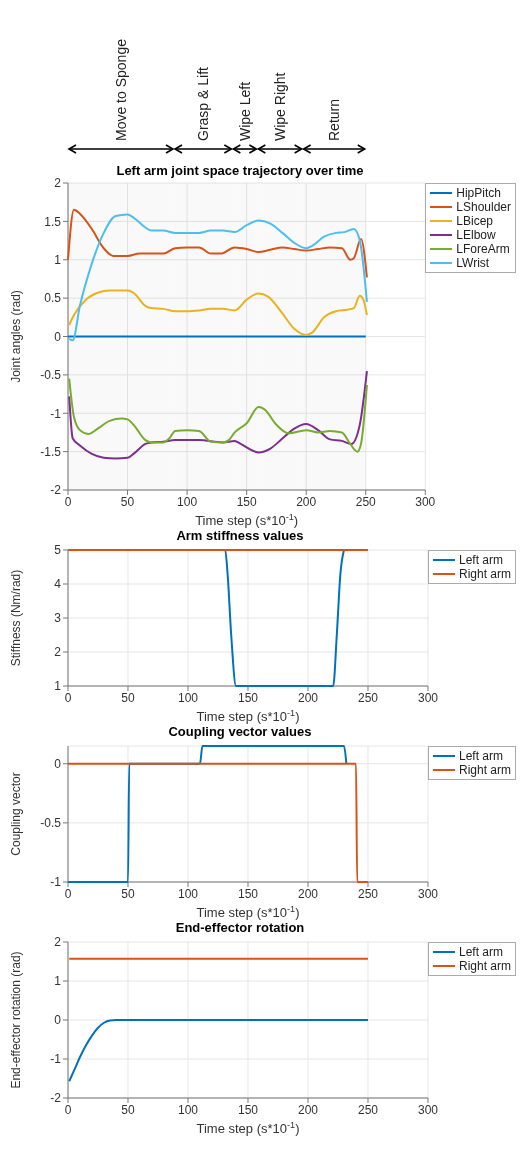 This screenshot has height=1164, width=530. What do you see at coordinates (478, 193) in the screenshot?
I see `legend-label: HipPitch` at bounding box center [478, 193].